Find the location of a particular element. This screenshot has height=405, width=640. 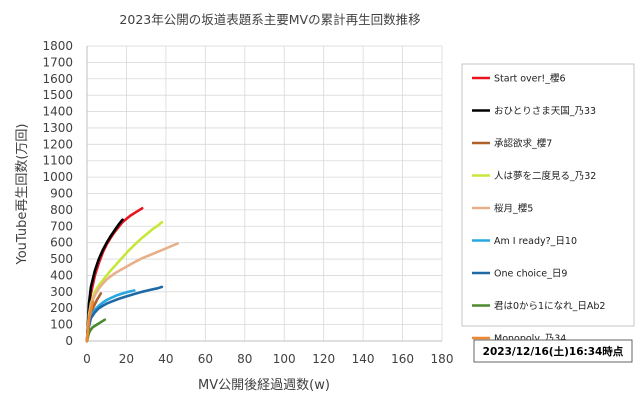

x-tick-label: 100 is located at coordinates (284, 359).